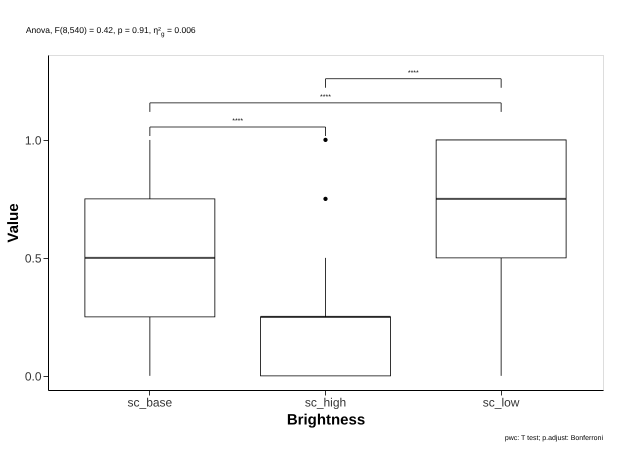 This screenshot has height=457, width=627. I want to click on y-axis-title: Value, so click(13, 223).